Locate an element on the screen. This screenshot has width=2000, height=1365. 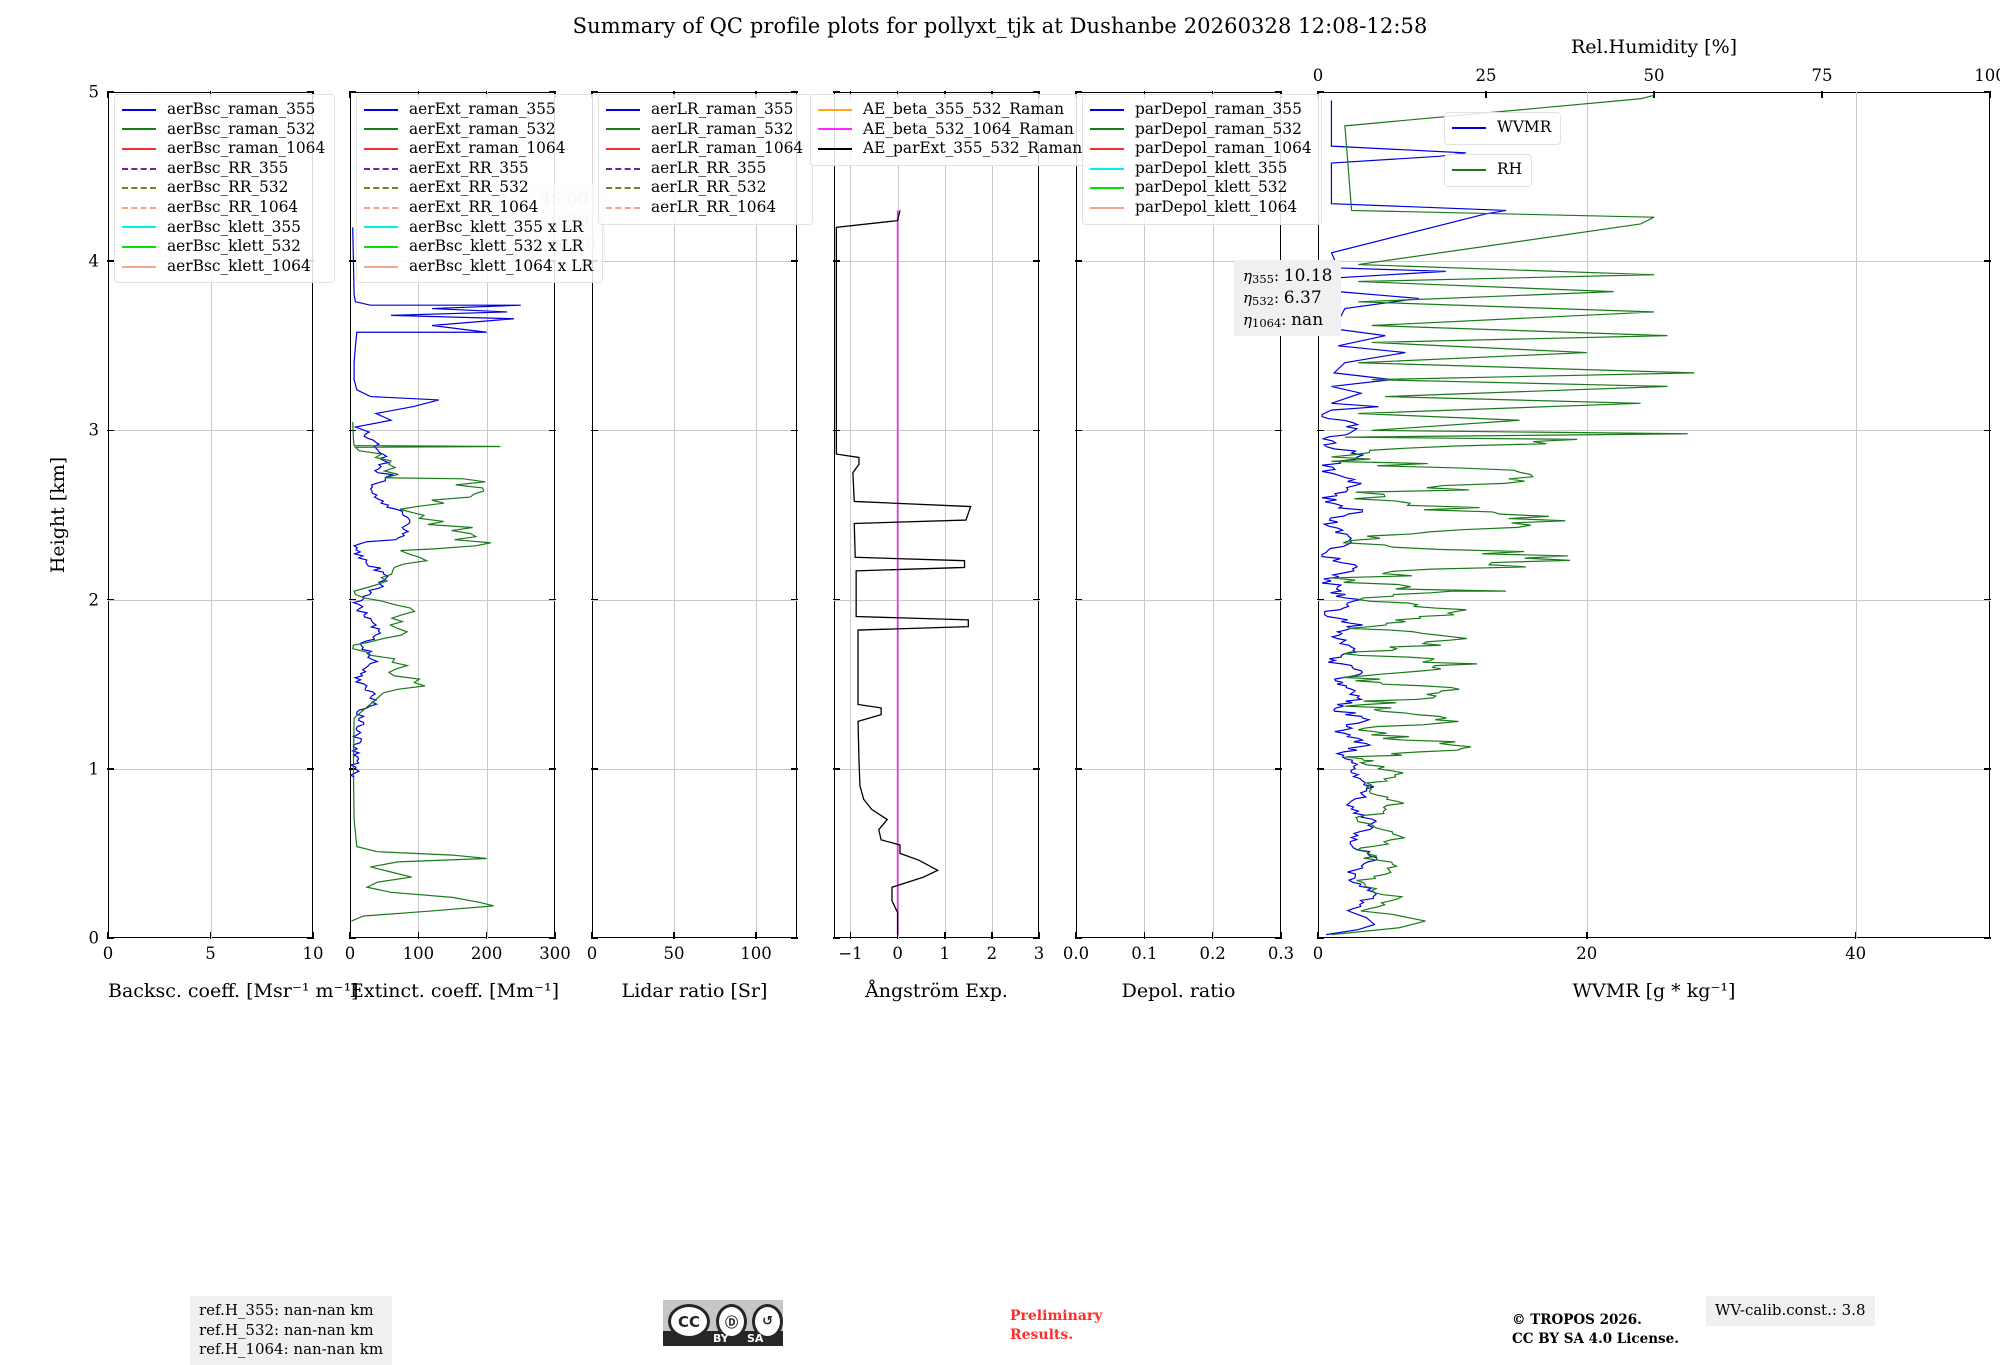
legend-row: parDepol_raman_1064 is located at coordinates (1201, 149).